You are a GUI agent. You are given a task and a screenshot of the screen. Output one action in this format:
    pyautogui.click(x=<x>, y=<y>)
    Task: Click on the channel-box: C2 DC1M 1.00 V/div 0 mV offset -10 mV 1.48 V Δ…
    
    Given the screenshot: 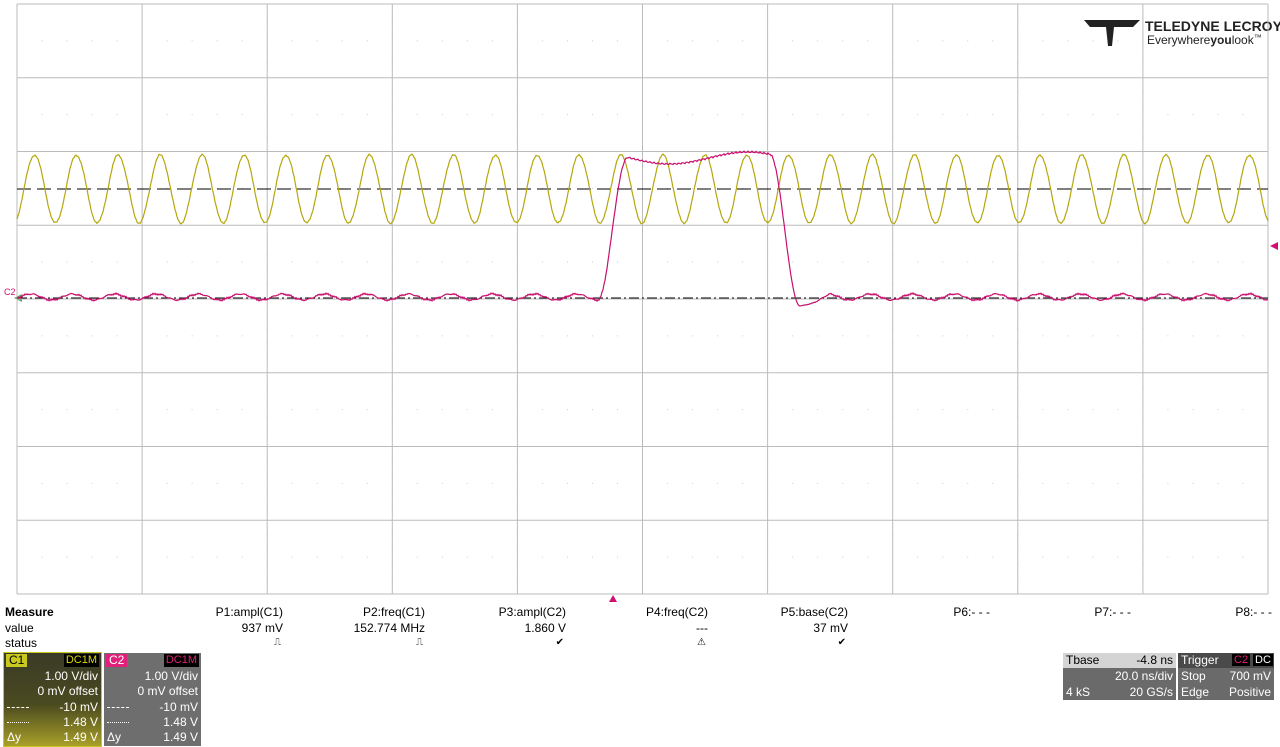 What is the action you would take?
    pyautogui.click(x=152, y=699)
    